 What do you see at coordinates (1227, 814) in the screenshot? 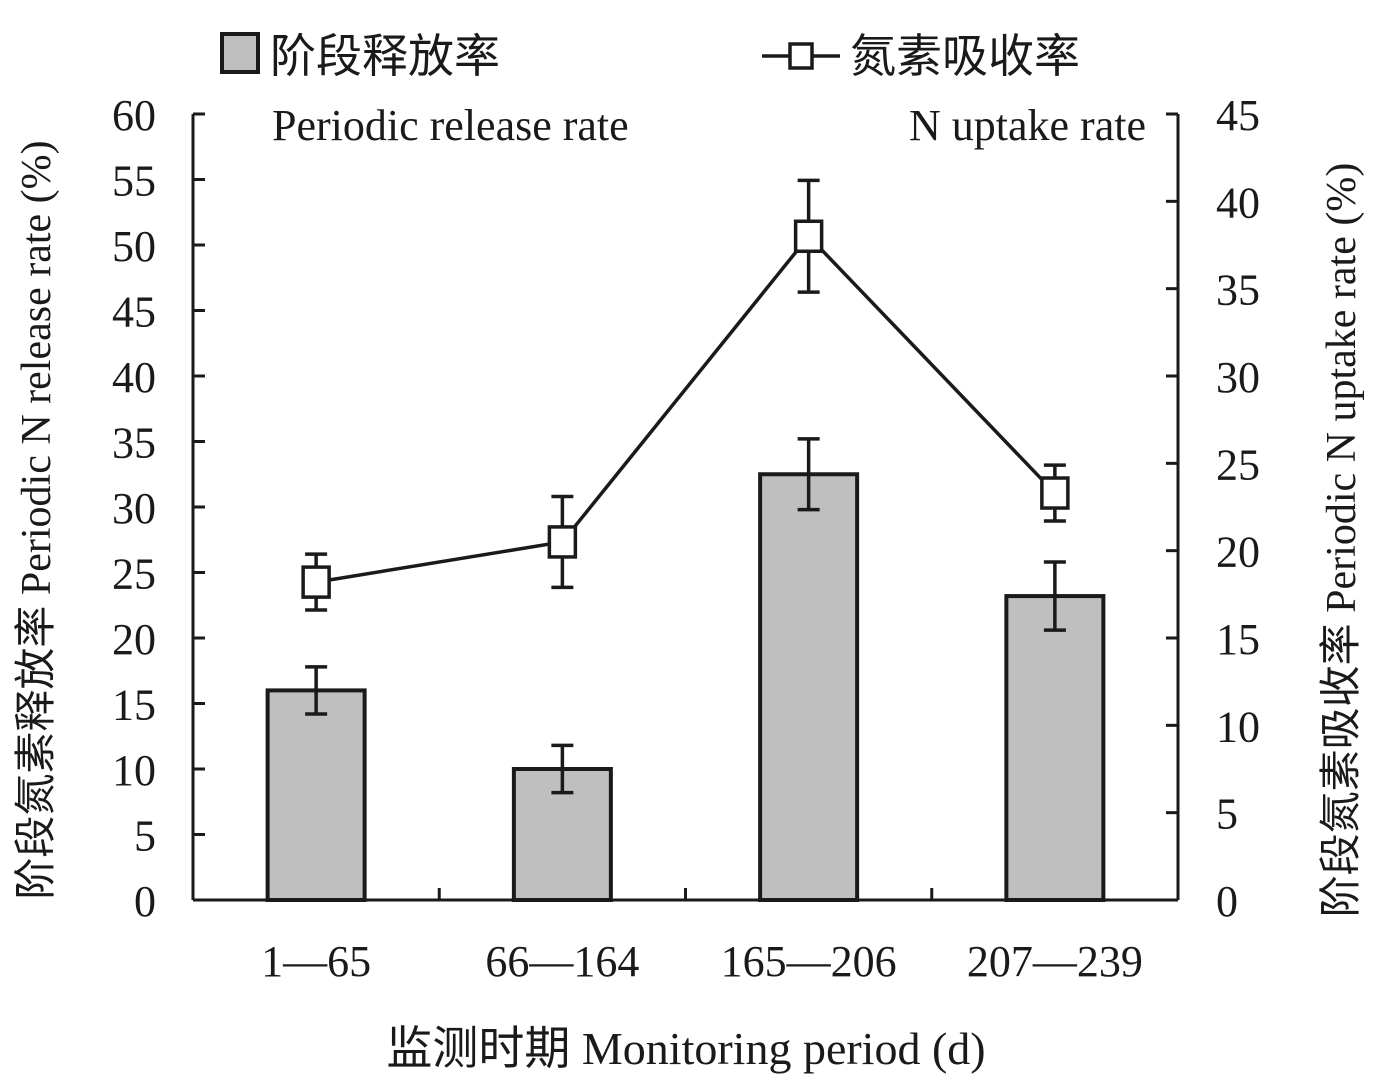
I see `y-right-tick-label: 5` at bounding box center [1227, 814].